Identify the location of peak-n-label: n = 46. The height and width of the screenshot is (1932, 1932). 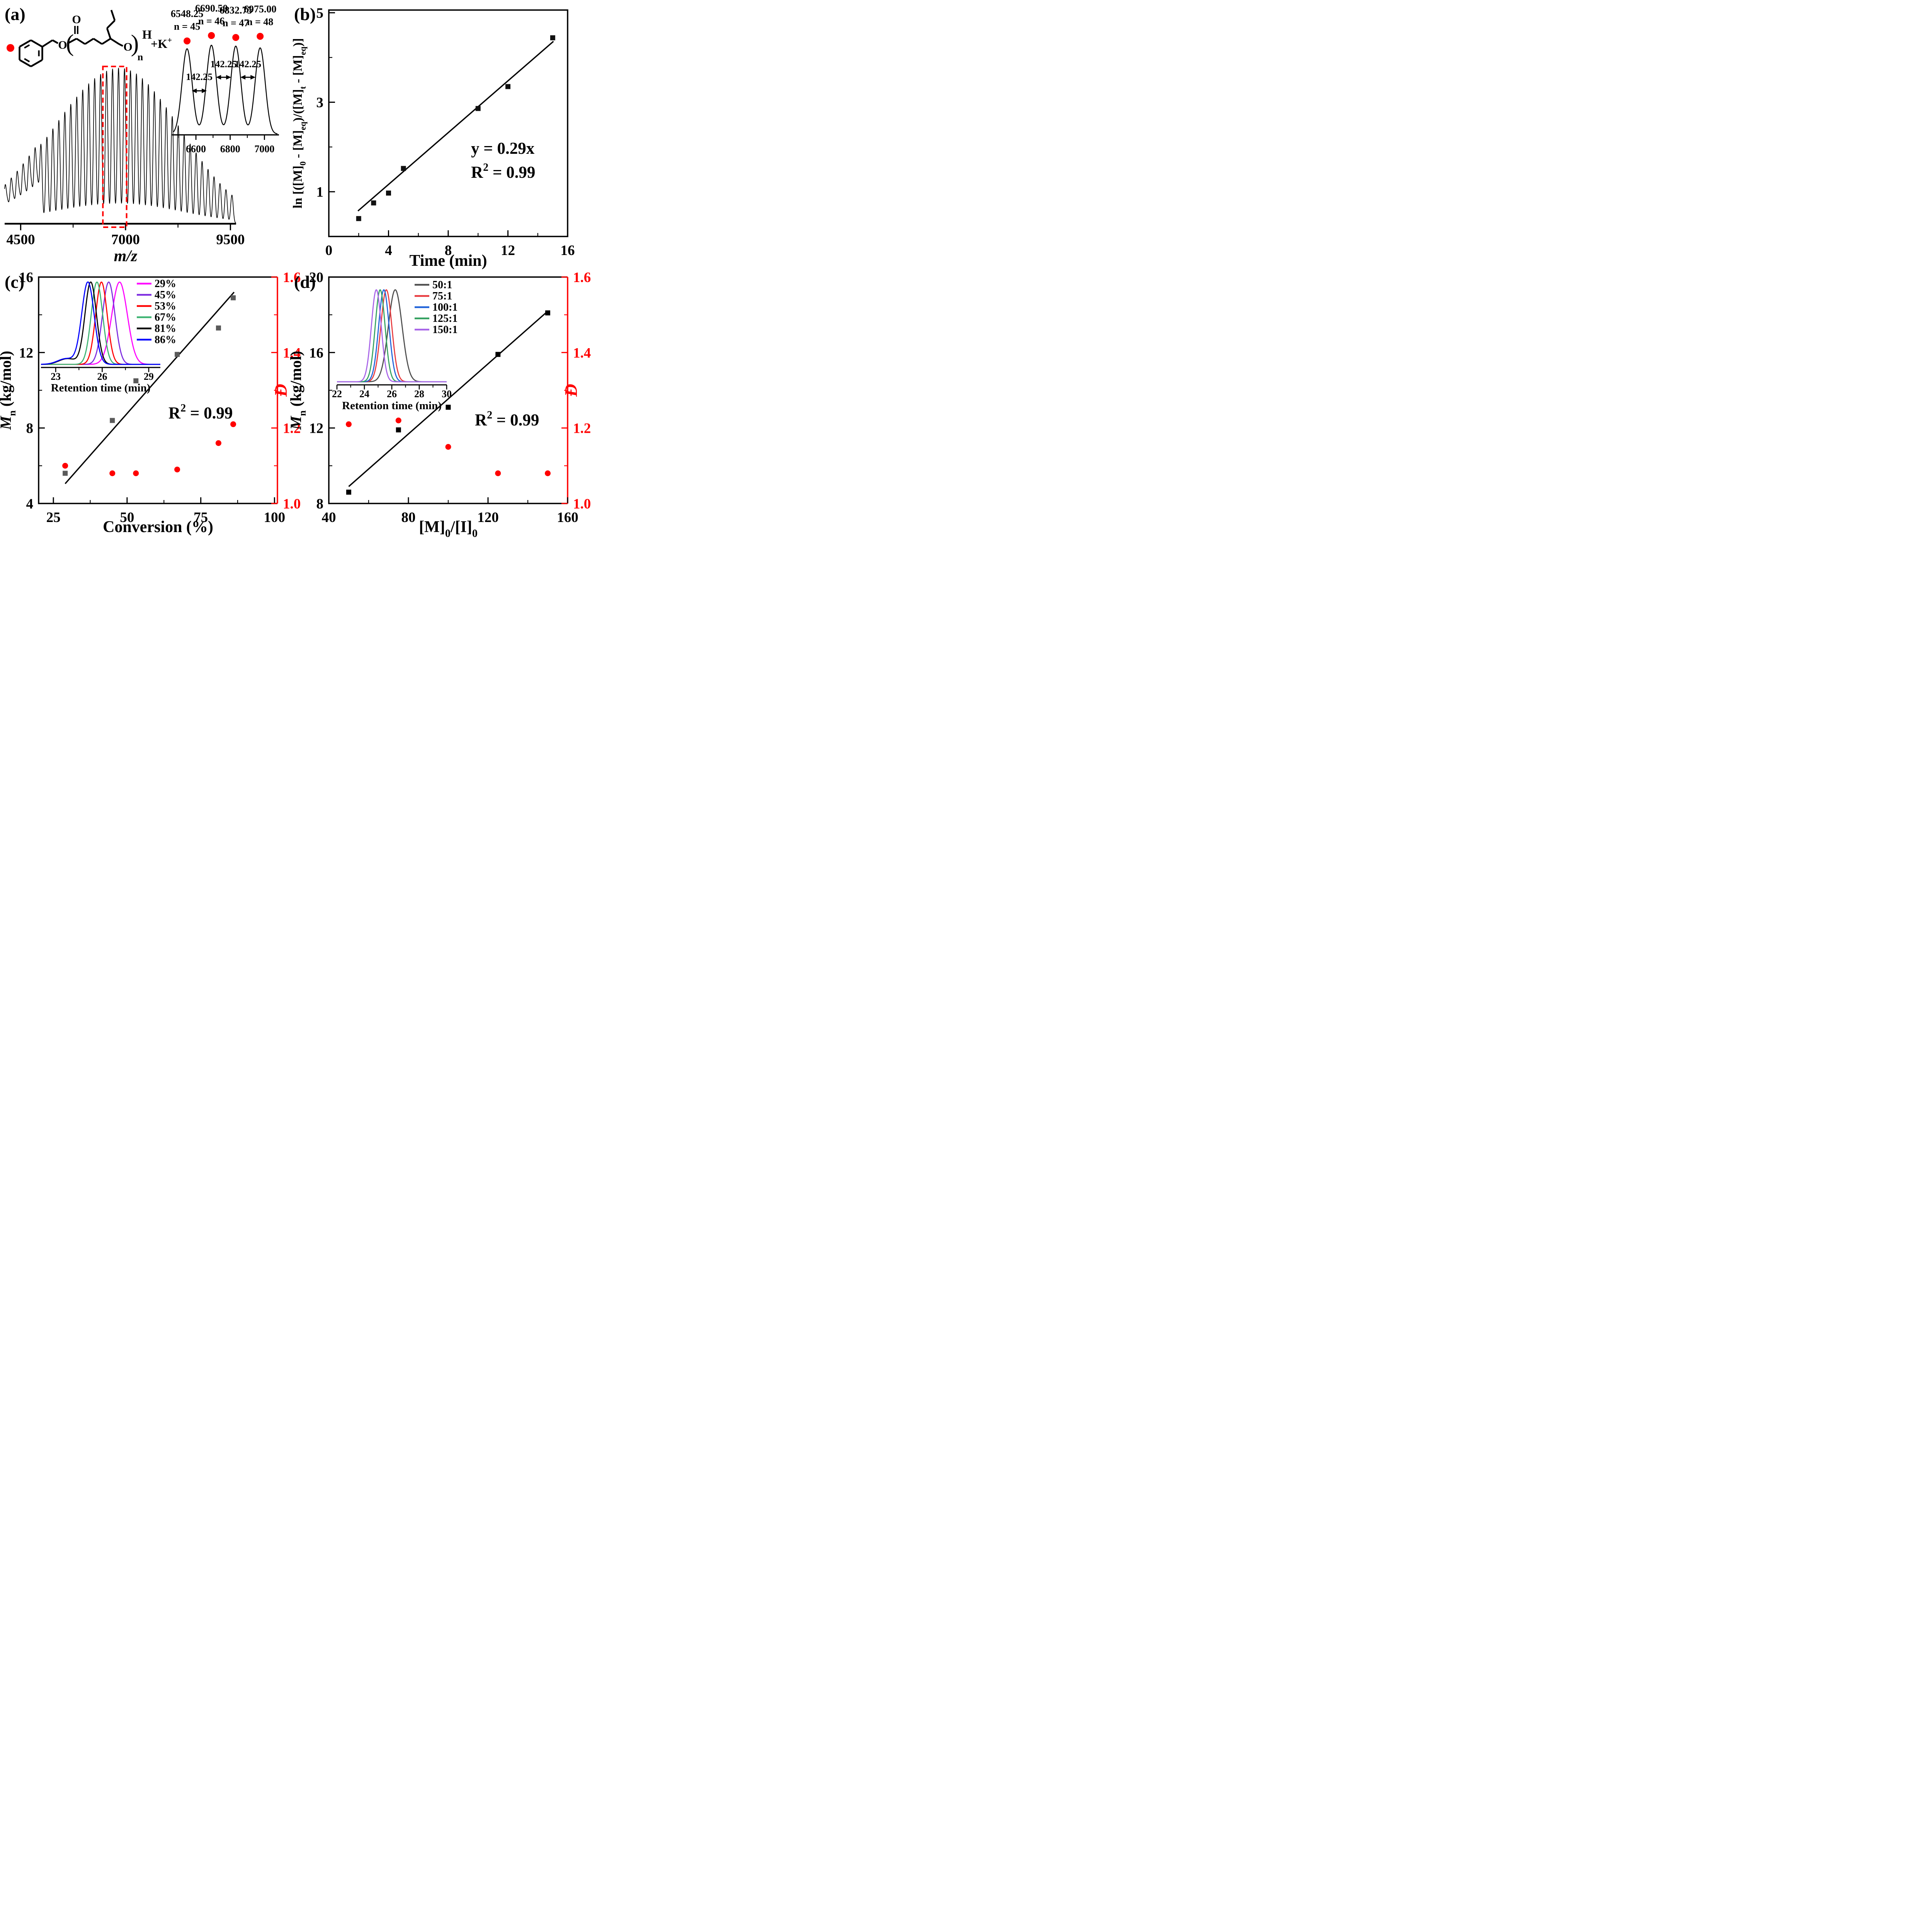
(211, 21).